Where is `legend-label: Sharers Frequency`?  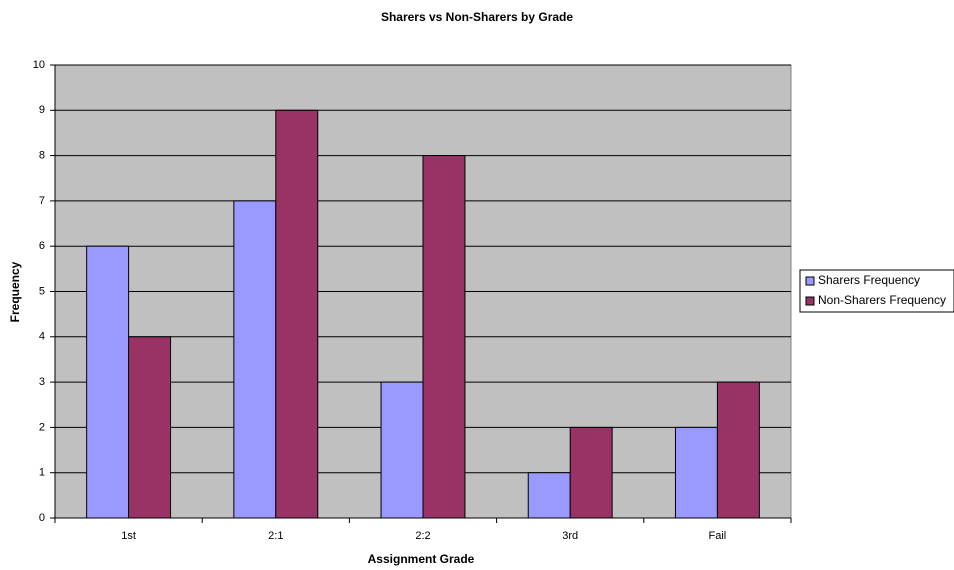 legend-label: Sharers Frequency is located at coordinates (869, 280).